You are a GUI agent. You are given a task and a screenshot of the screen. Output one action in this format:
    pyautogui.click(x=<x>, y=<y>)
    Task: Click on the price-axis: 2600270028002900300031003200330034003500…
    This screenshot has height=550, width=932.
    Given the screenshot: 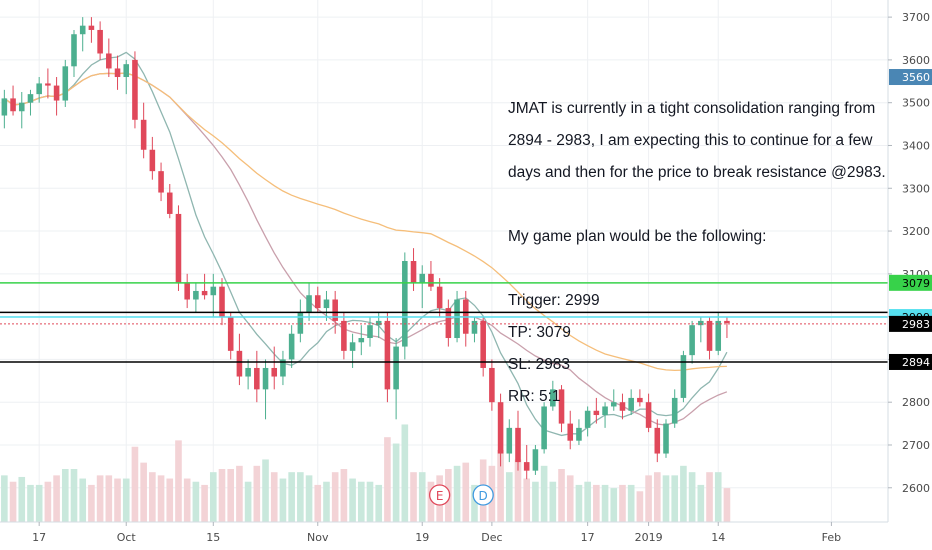 What is the action you would take?
    pyautogui.click(x=909, y=261)
    